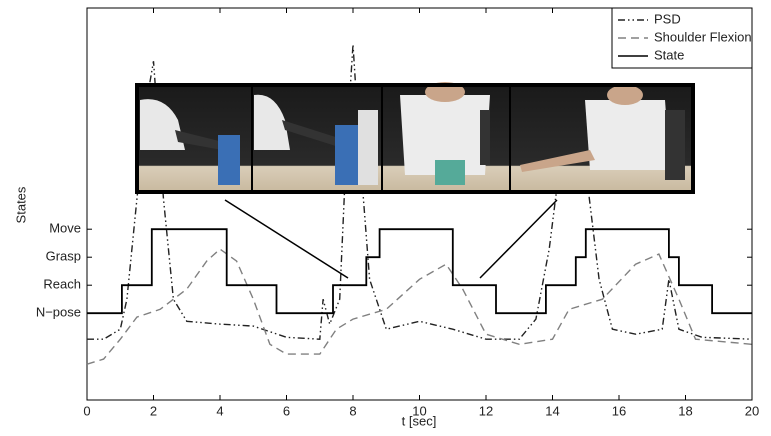  I want to click on x-tick-label: 10, so click(419, 410).